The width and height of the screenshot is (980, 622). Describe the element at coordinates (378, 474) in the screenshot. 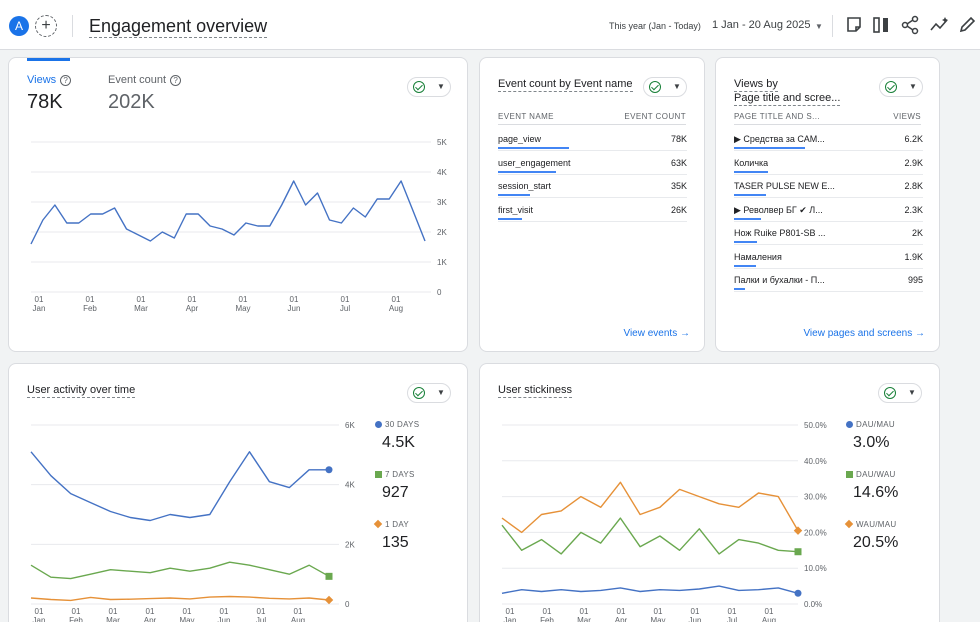

I see `square-marker-icon` at that location.